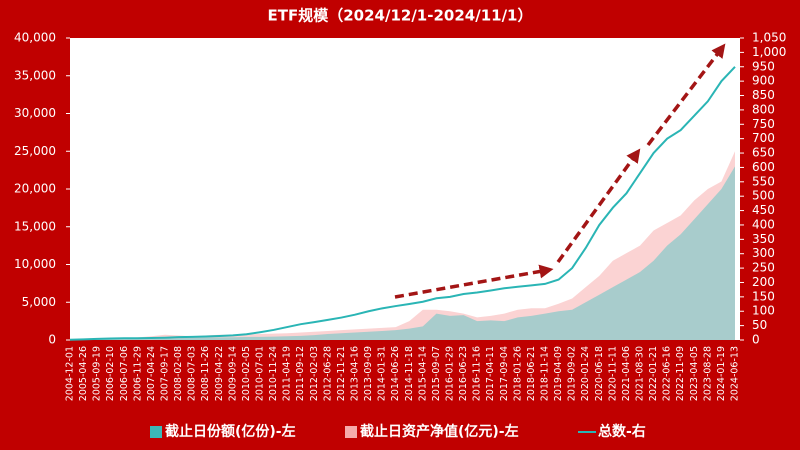 The image size is (800, 450). I want to click on chart-title: ETF规模（2024/12/1-2024/11/1）, so click(400, 16).